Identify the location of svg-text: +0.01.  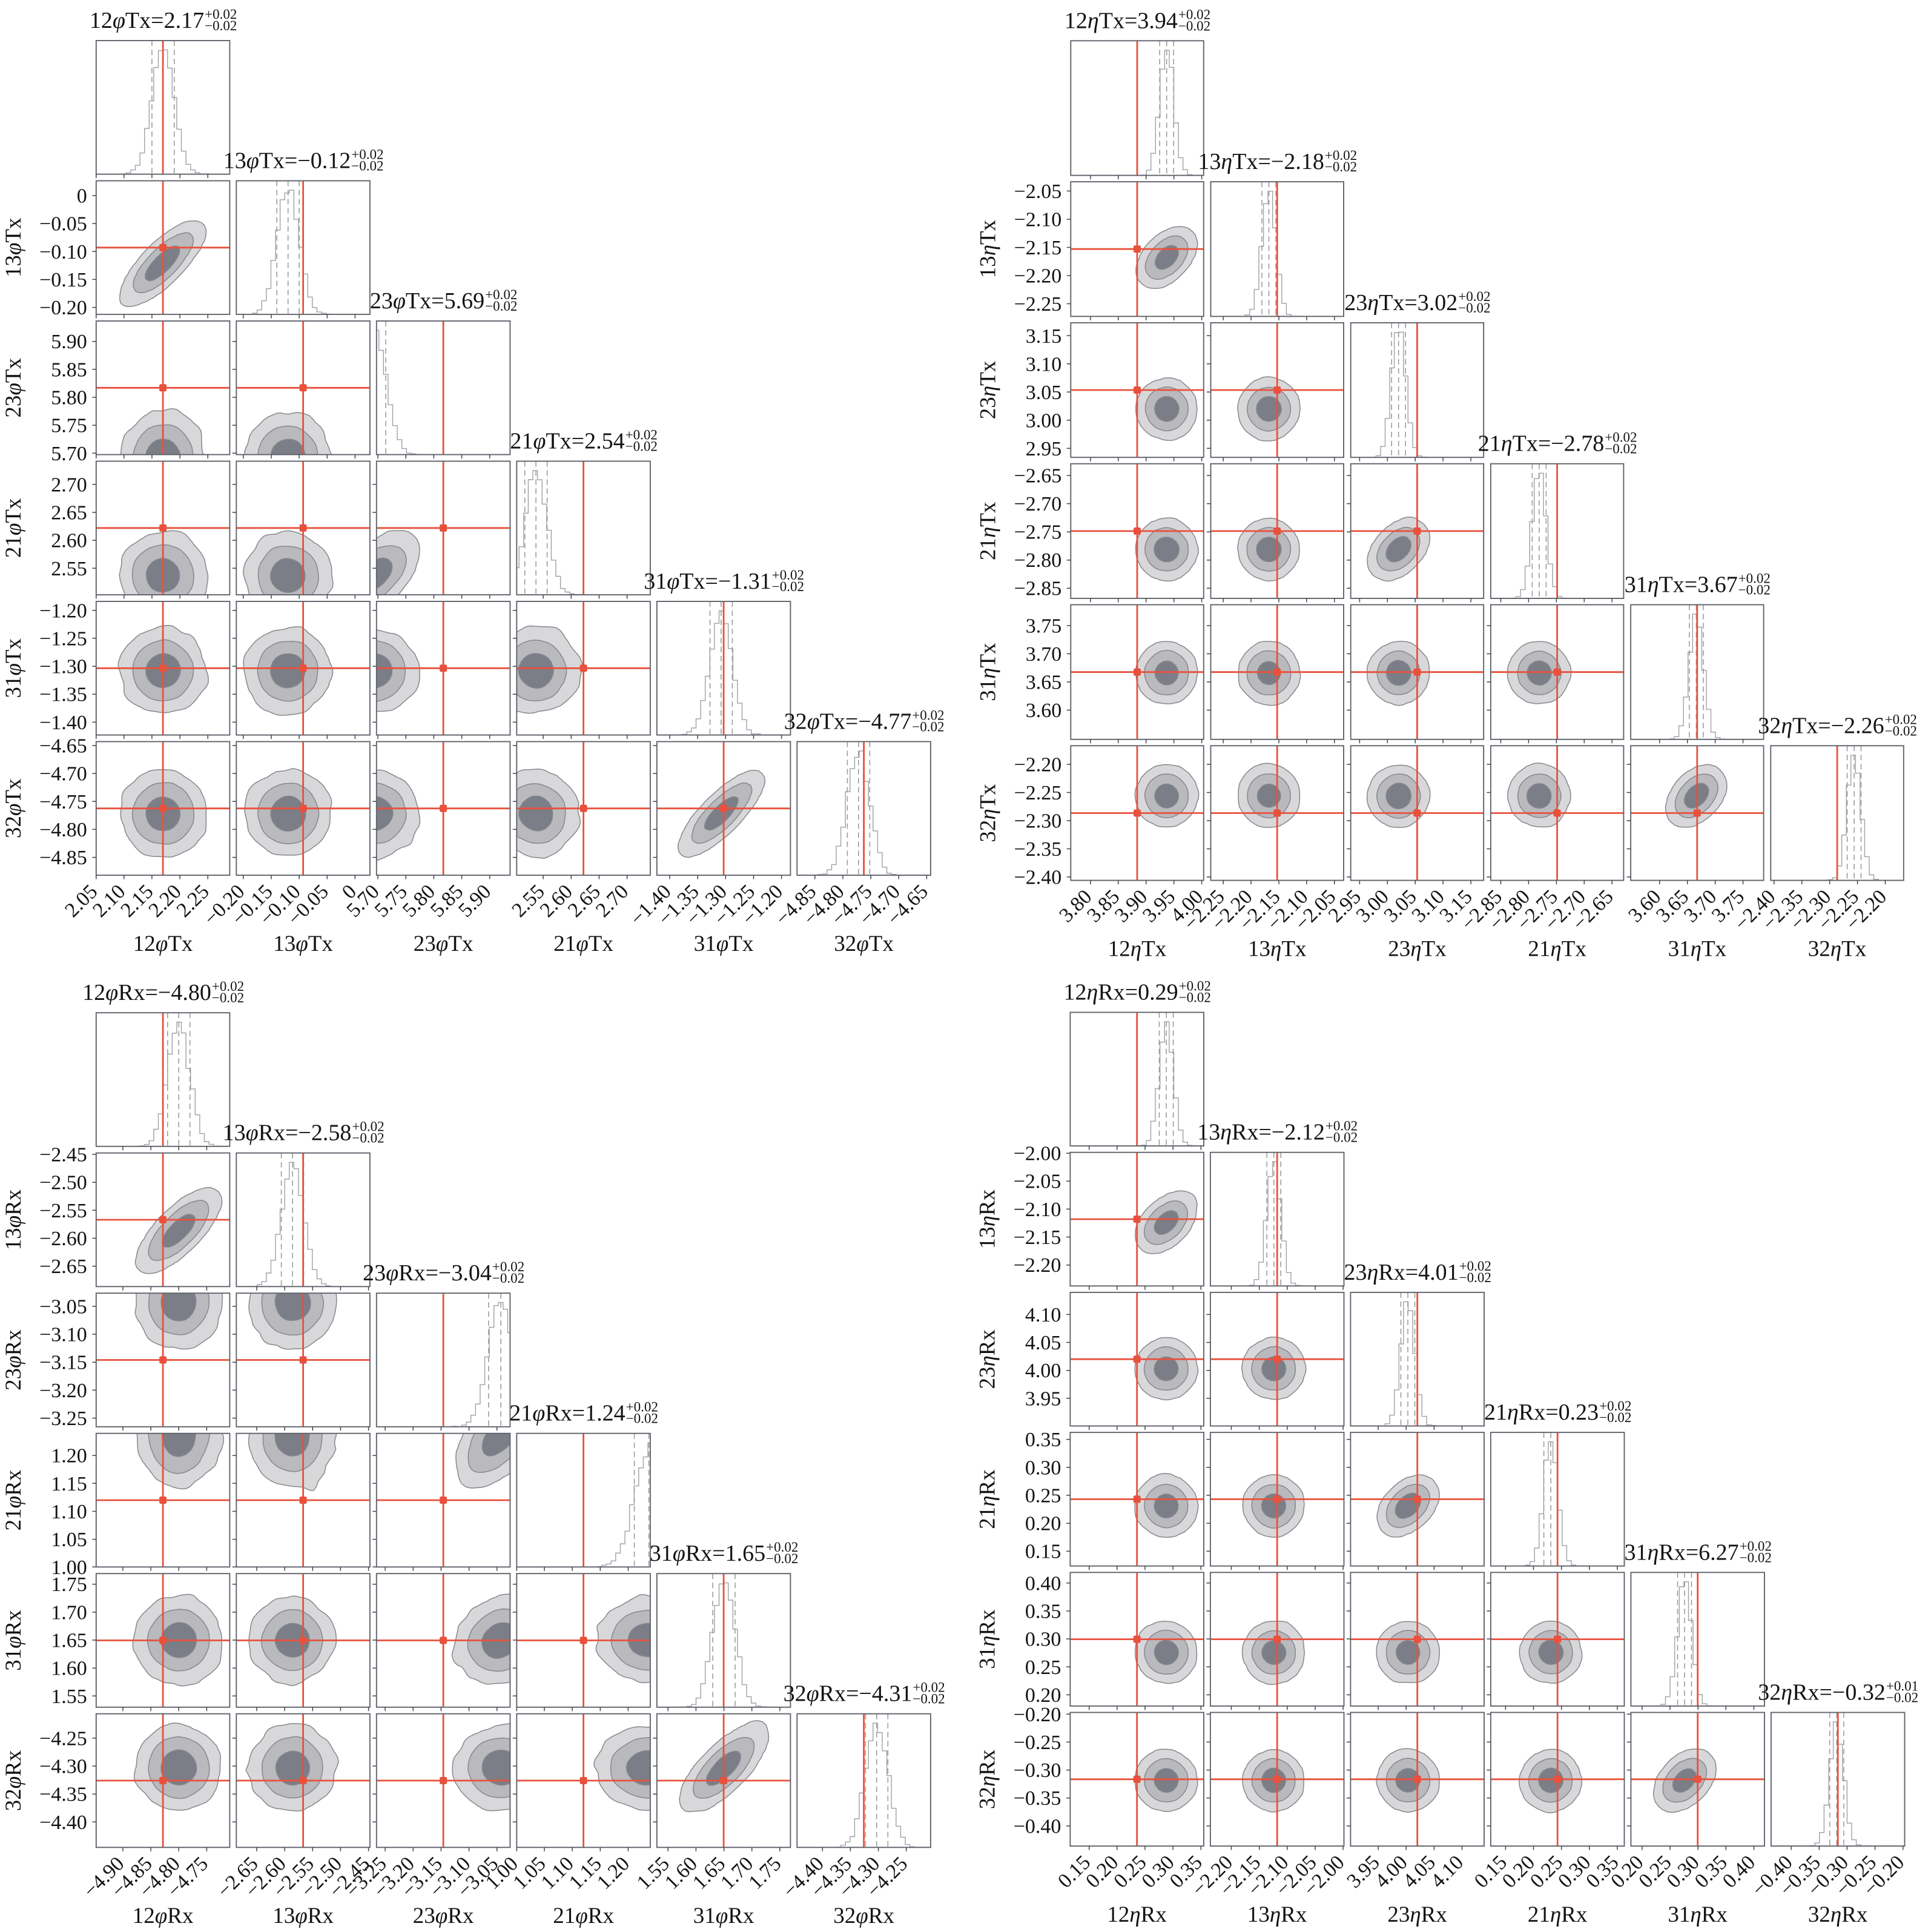
(1902, 1687).